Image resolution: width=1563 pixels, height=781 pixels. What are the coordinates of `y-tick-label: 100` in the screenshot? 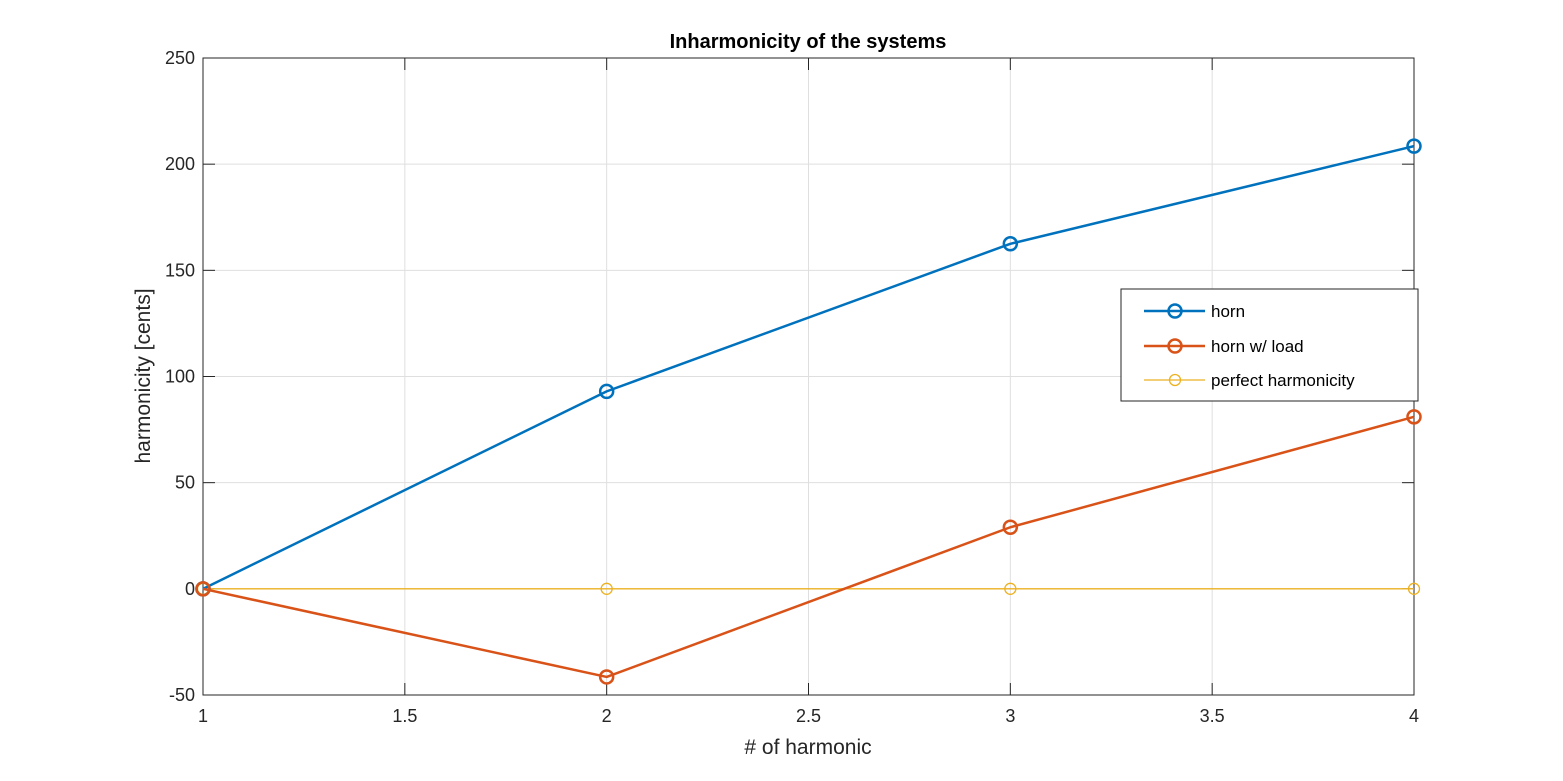 It's located at (180, 377).